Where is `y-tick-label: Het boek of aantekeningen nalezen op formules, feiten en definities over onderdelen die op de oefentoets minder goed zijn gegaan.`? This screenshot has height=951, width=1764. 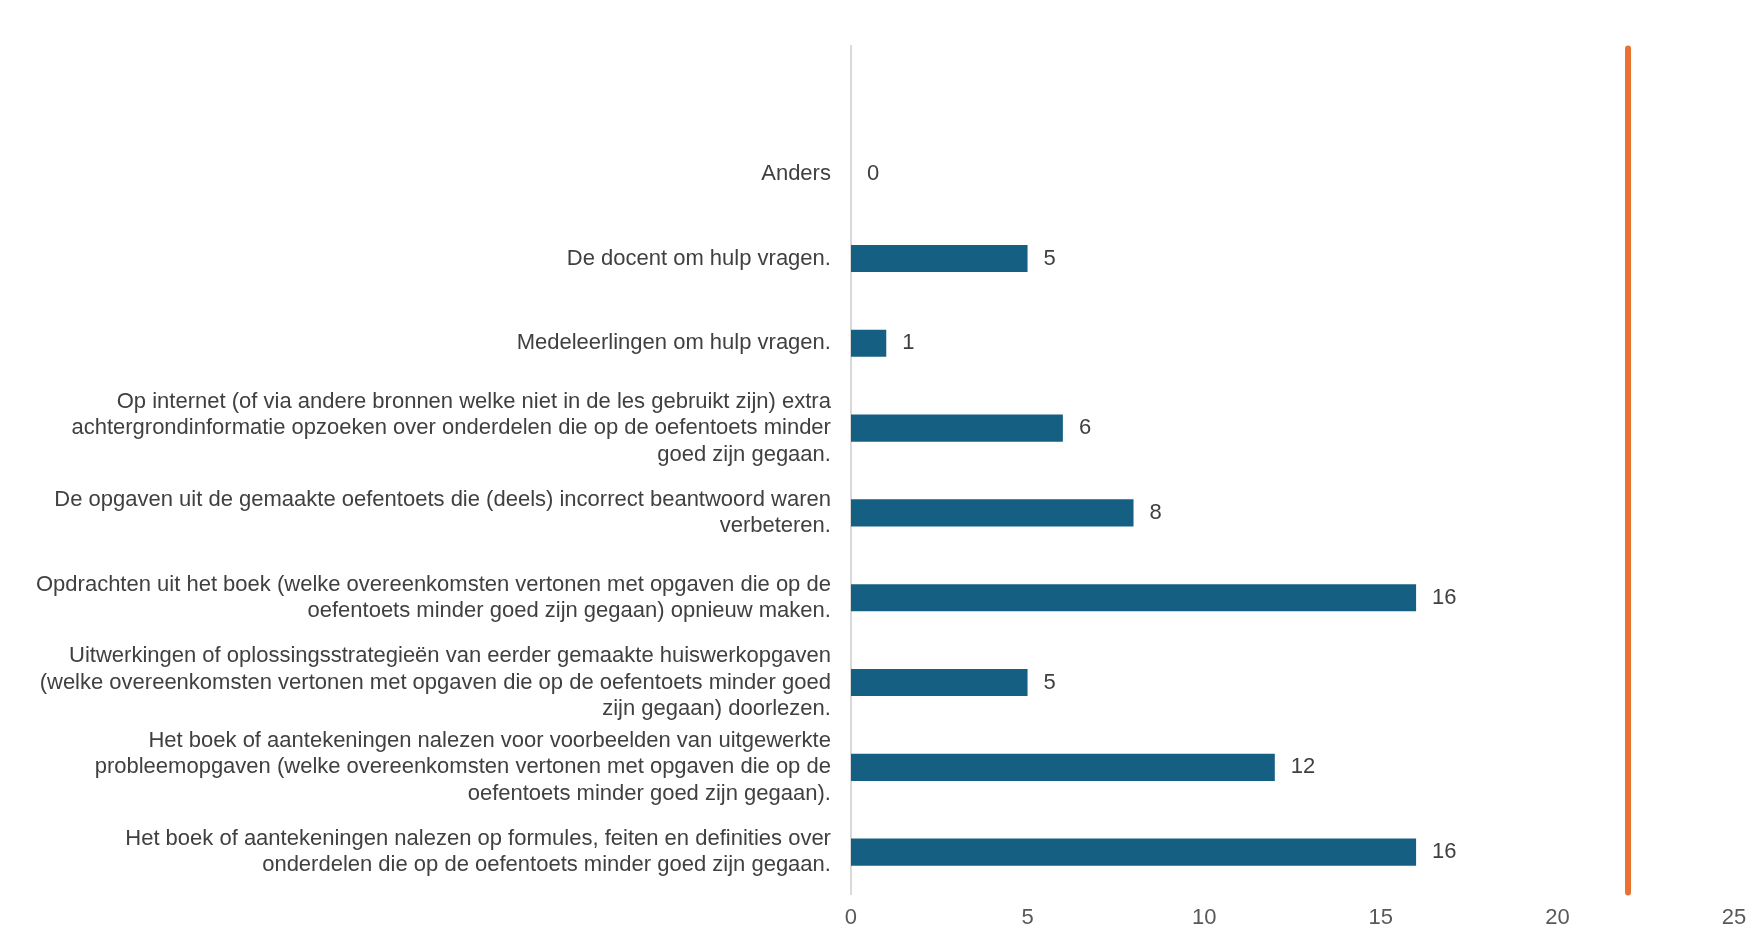
y-tick-label: Het boek of aantekeningen nalezen op formules, feiten en definities over onderdelen die op de oefentoets minder goed zijn gegaan. is located at coordinates (478, 851).